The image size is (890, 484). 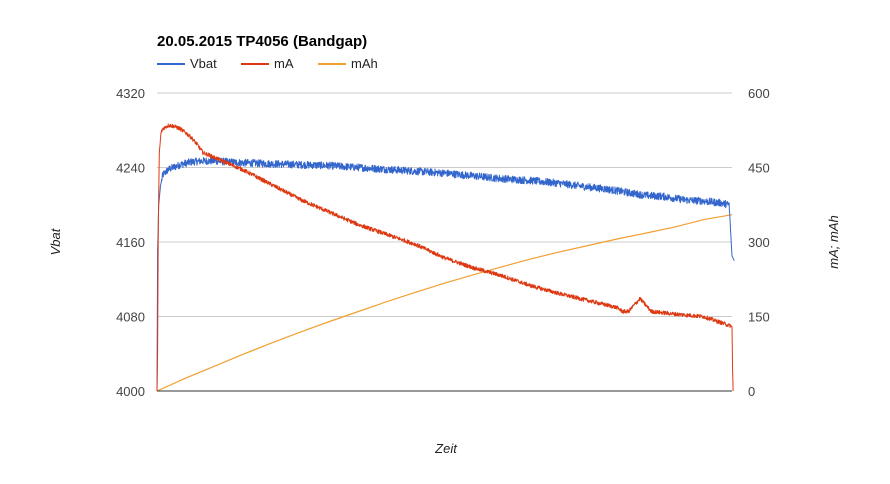 What do you see at coordinates (187, 63) in the screenshot?
I see `legend-item-vbat: Vbat` at bounding box center [187, 63].